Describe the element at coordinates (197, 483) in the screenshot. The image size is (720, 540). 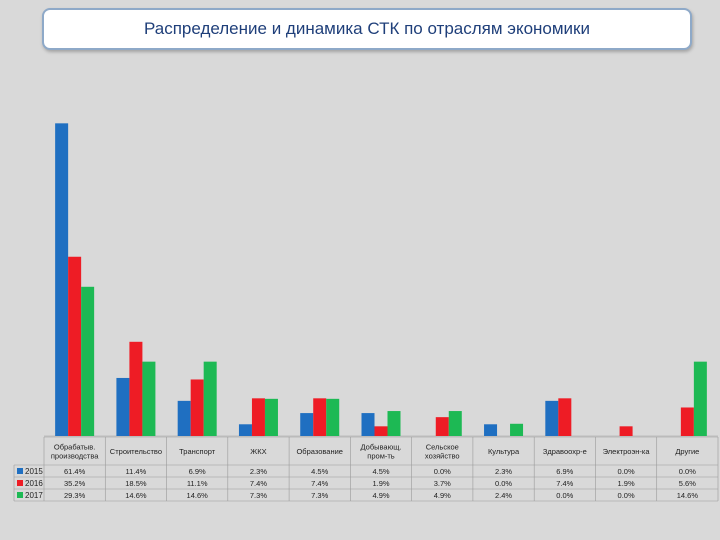
I see `value-label-2016-2: 11.1%` at that location.